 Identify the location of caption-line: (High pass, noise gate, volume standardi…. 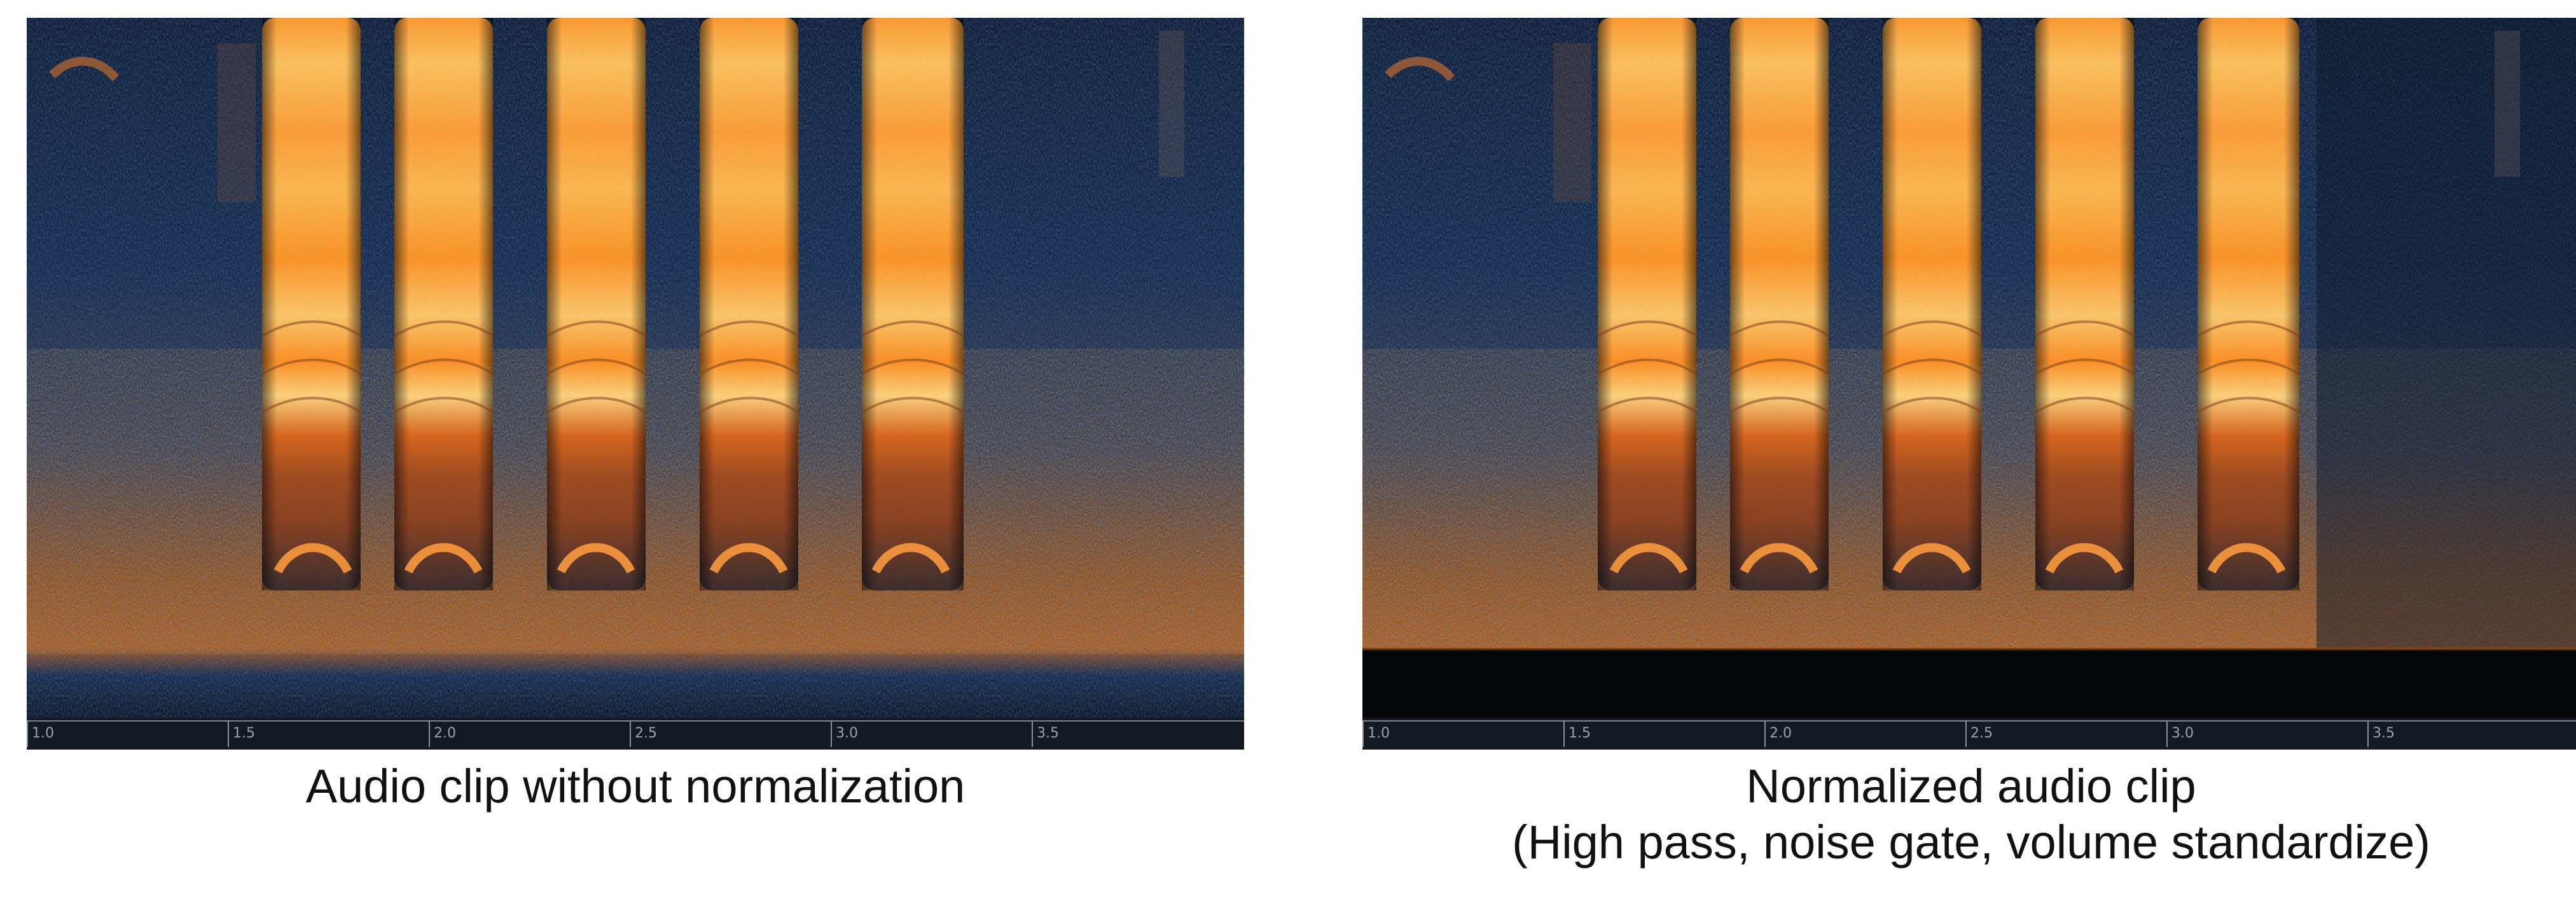
(1971, 842).